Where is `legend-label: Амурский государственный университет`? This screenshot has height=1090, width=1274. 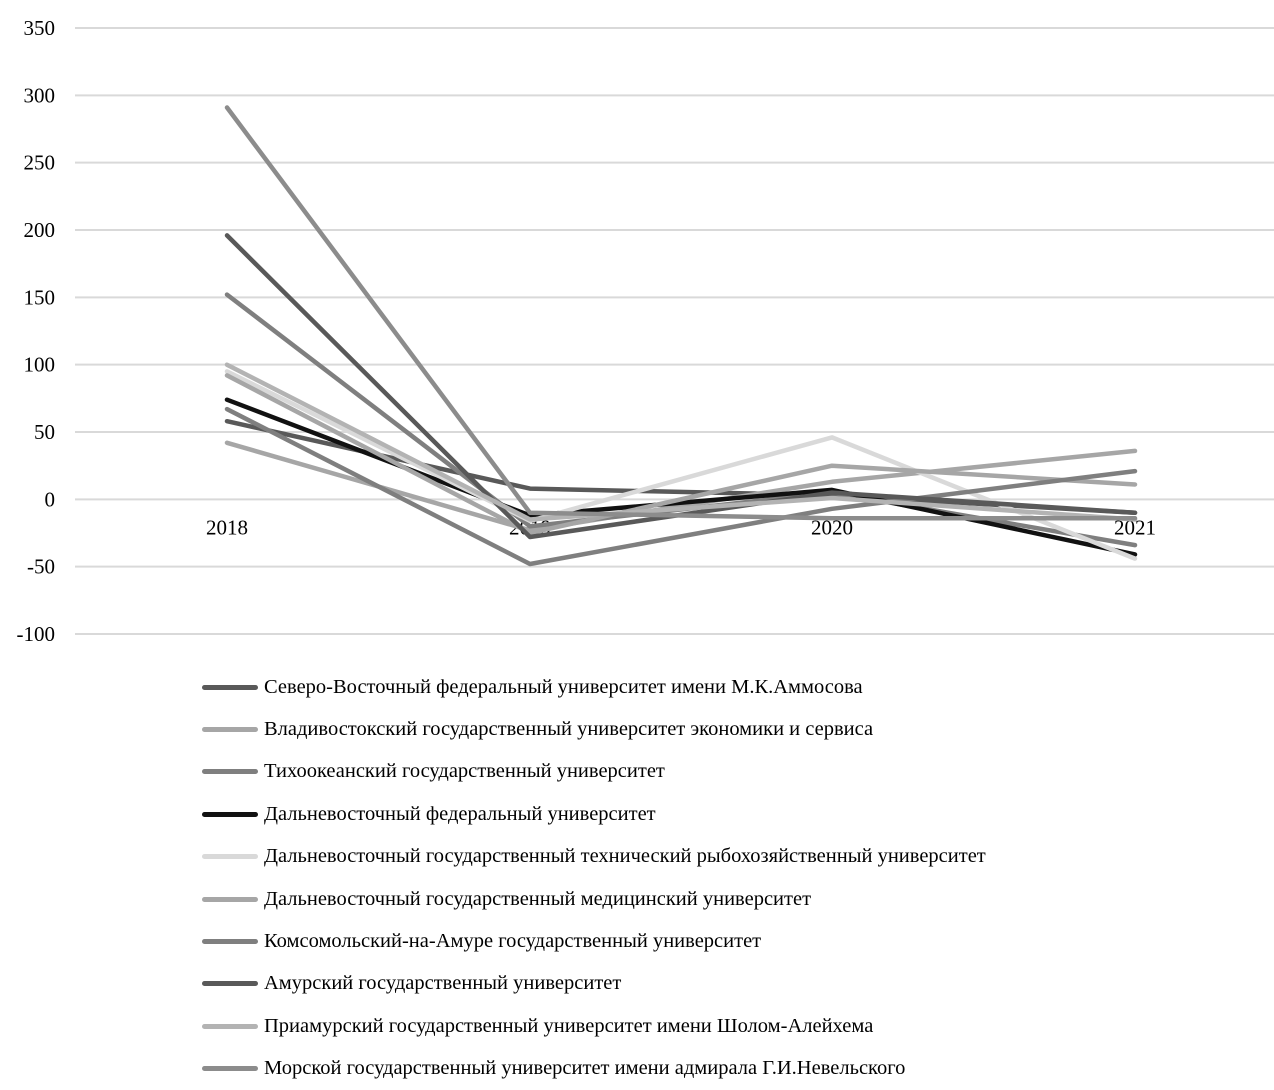 legend-label: Амурский государственный университет is located at coordinates (443, 983).